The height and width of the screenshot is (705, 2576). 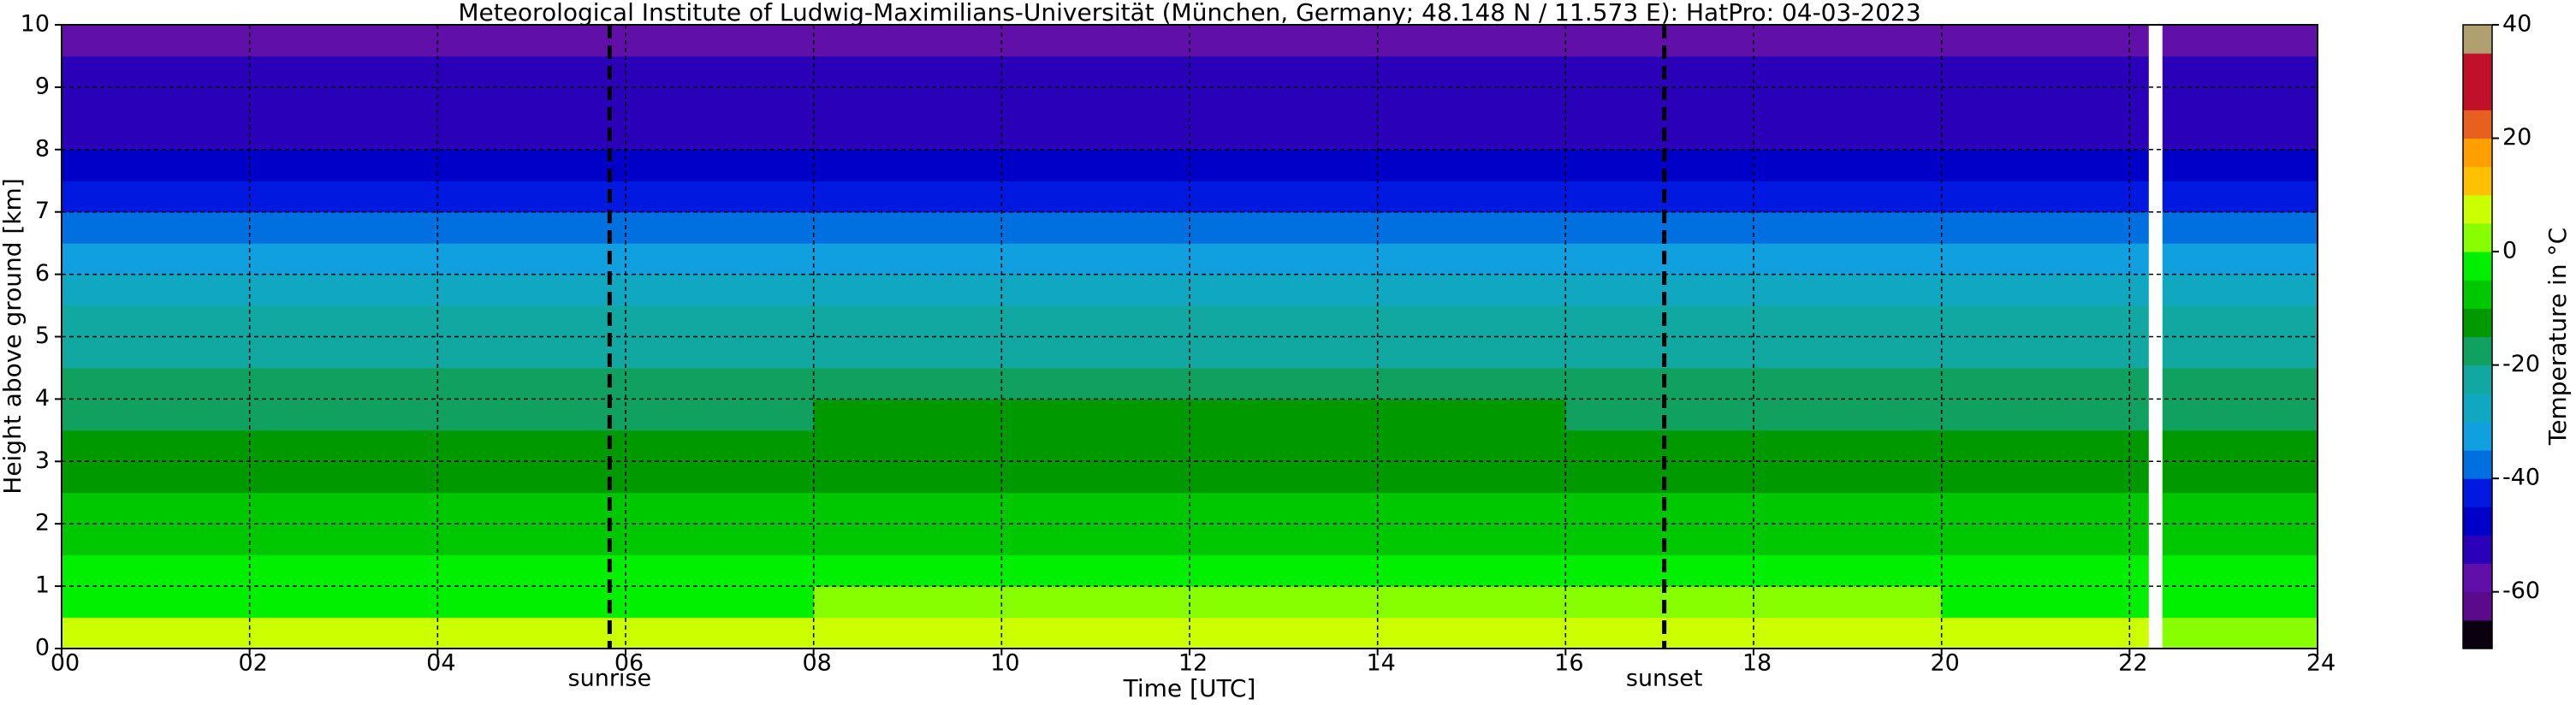 What do you see at coordinates (65, 663) in the screenshot?
I see `x-tick-label: 00` at bounding box center [65, 663].